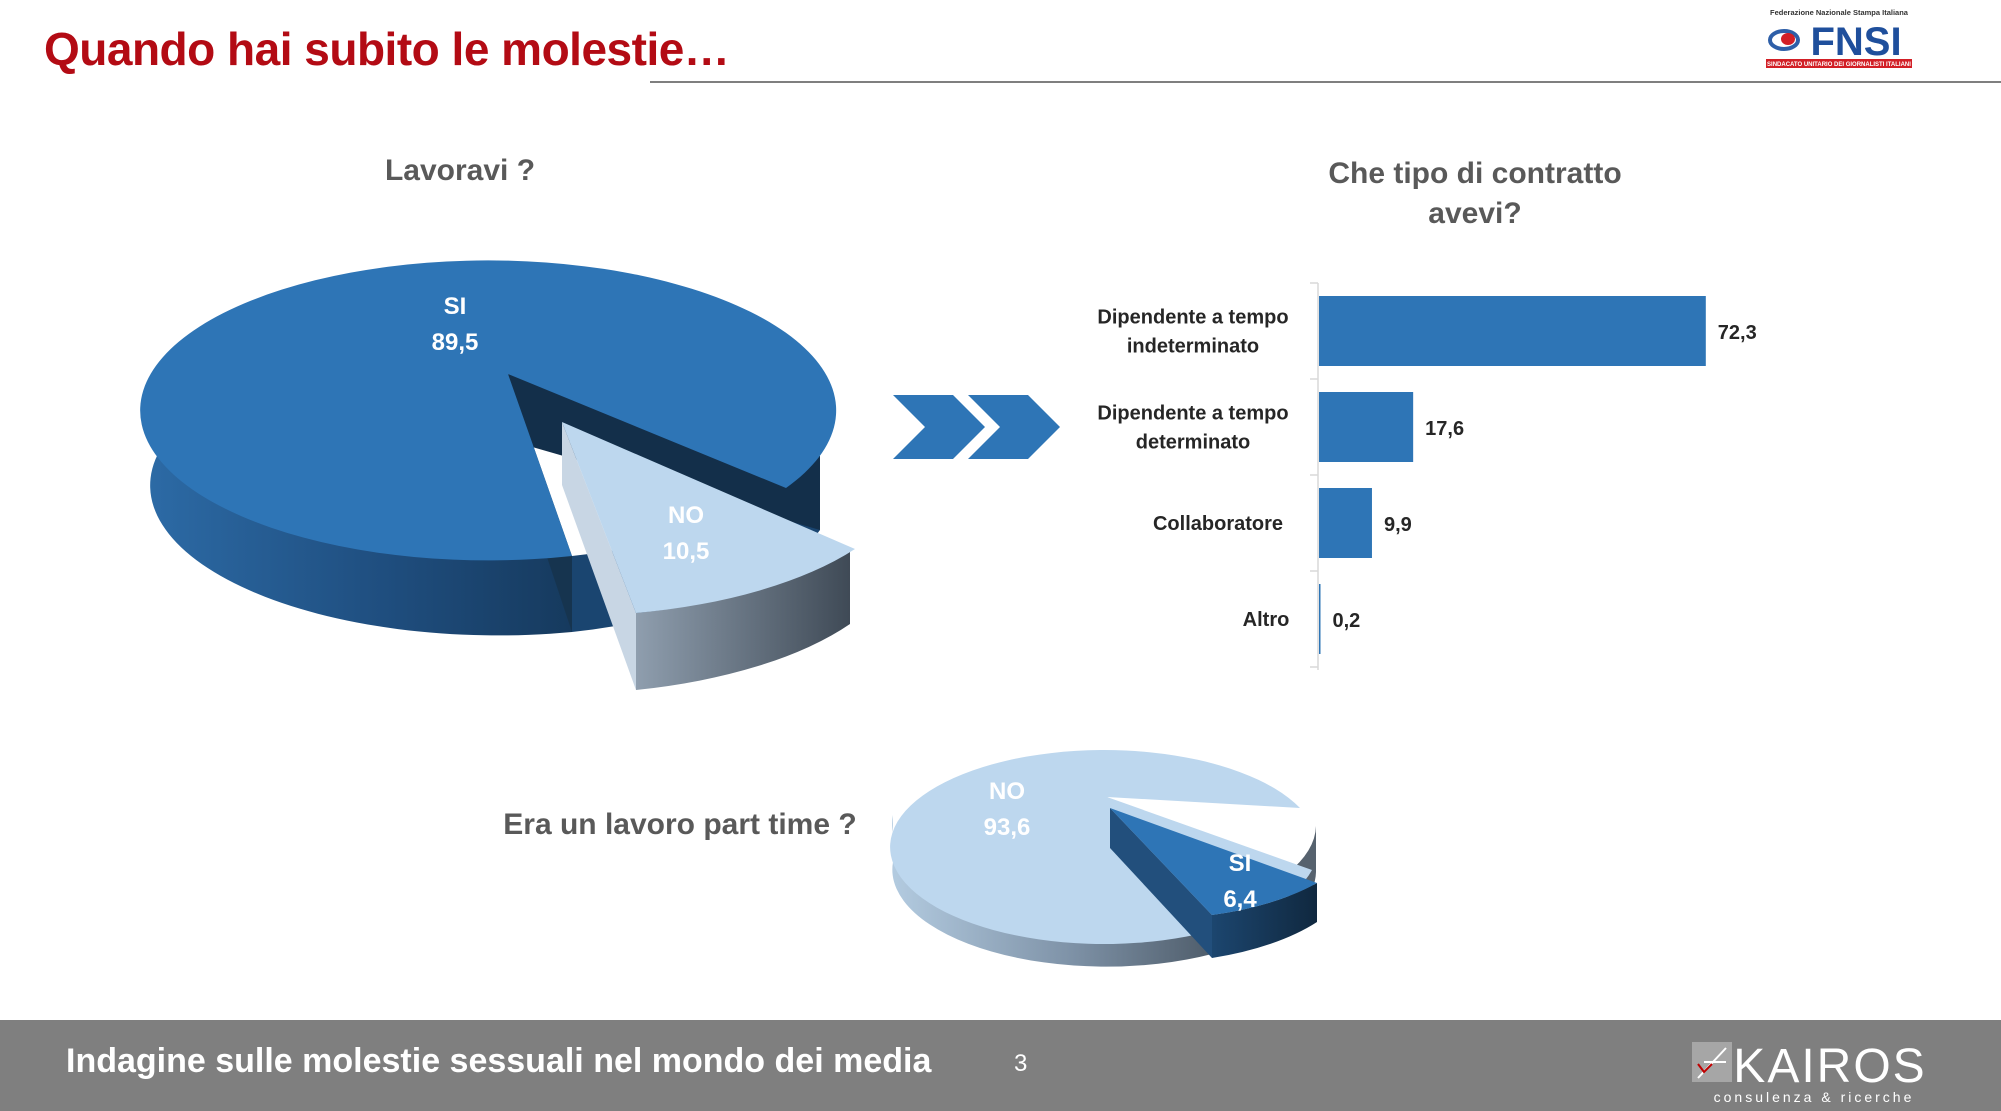 The image size is (2001, 1111). Describe the element at coordinates (1213, 883) in the screenshot. I see `pie2-slice-si` at that location.